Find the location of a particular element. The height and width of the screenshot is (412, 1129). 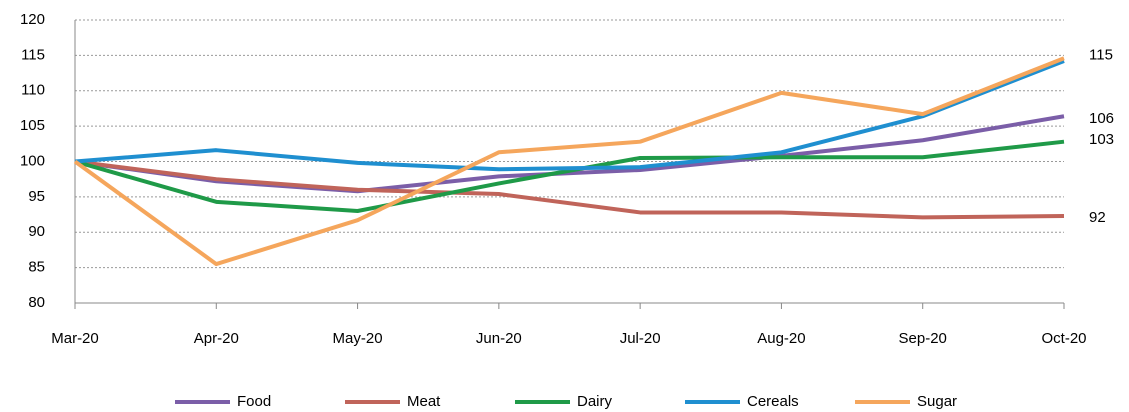

line-series is located at coordinates (569, 189).